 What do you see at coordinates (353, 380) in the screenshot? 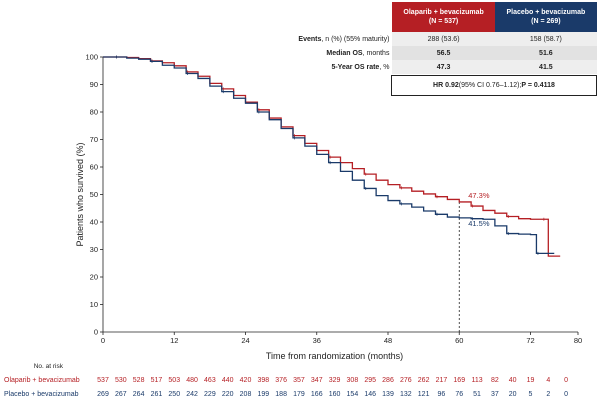
I see `at-risk-olaparib-42: 308` at bounding box center [353, 380].